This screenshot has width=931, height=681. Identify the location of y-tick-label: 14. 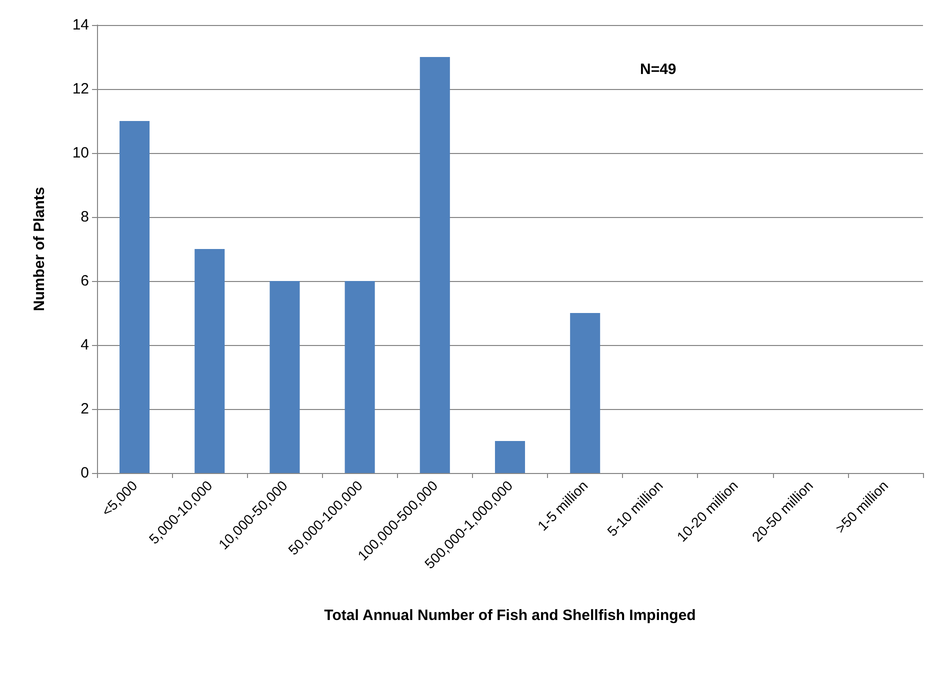
(80, 25).